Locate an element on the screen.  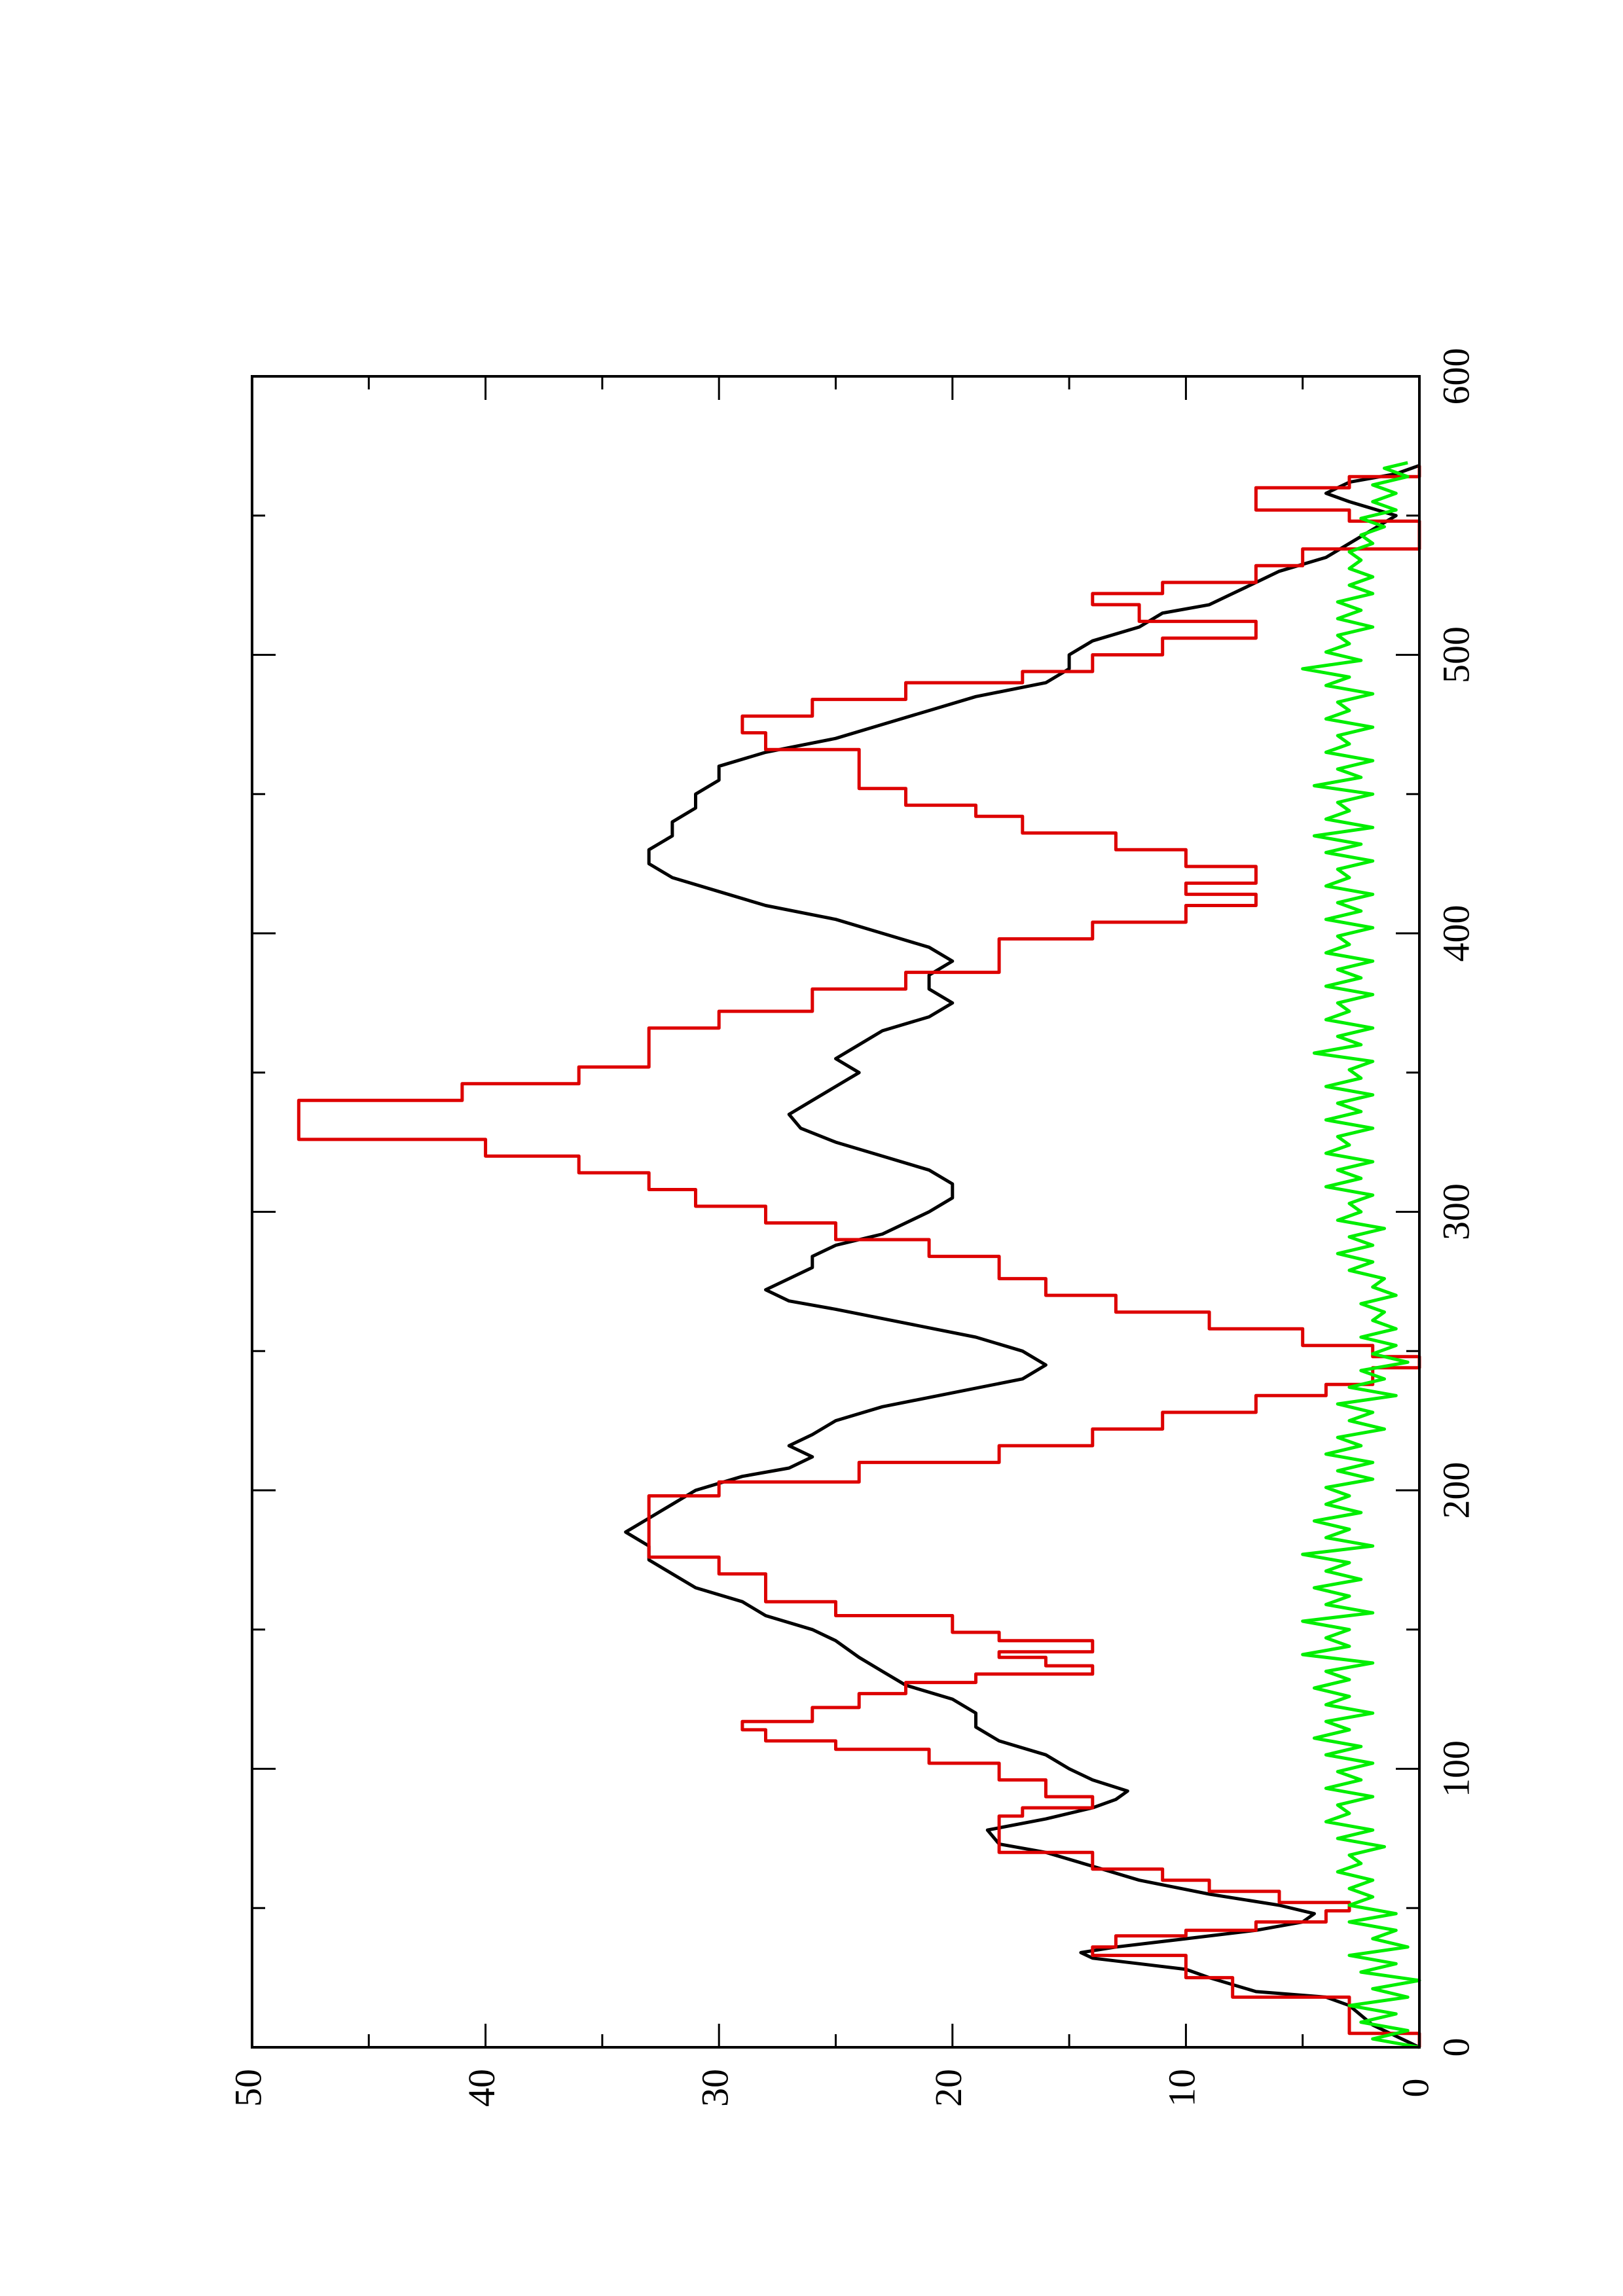
y-tick-label: 50 is located at coordinates (248, 2088).